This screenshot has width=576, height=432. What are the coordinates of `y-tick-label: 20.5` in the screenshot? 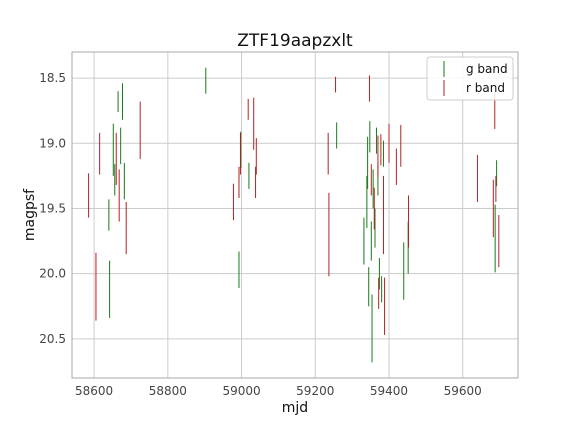 It's located at (52, 339).